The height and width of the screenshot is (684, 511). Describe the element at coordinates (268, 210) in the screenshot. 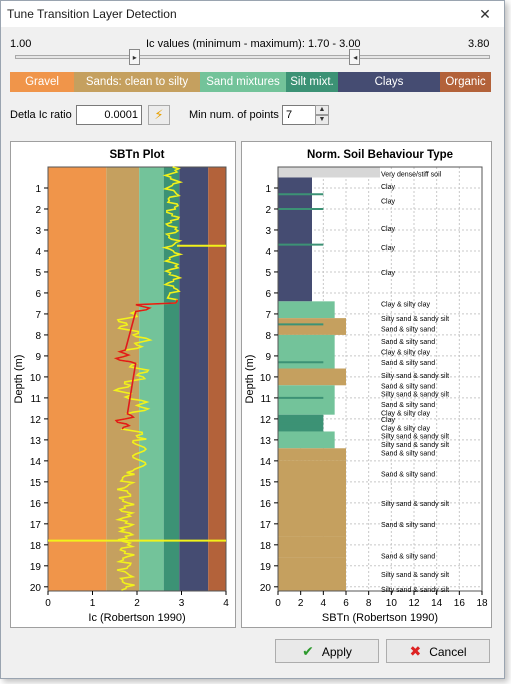

I see `y-tick-label: 2` at that location.